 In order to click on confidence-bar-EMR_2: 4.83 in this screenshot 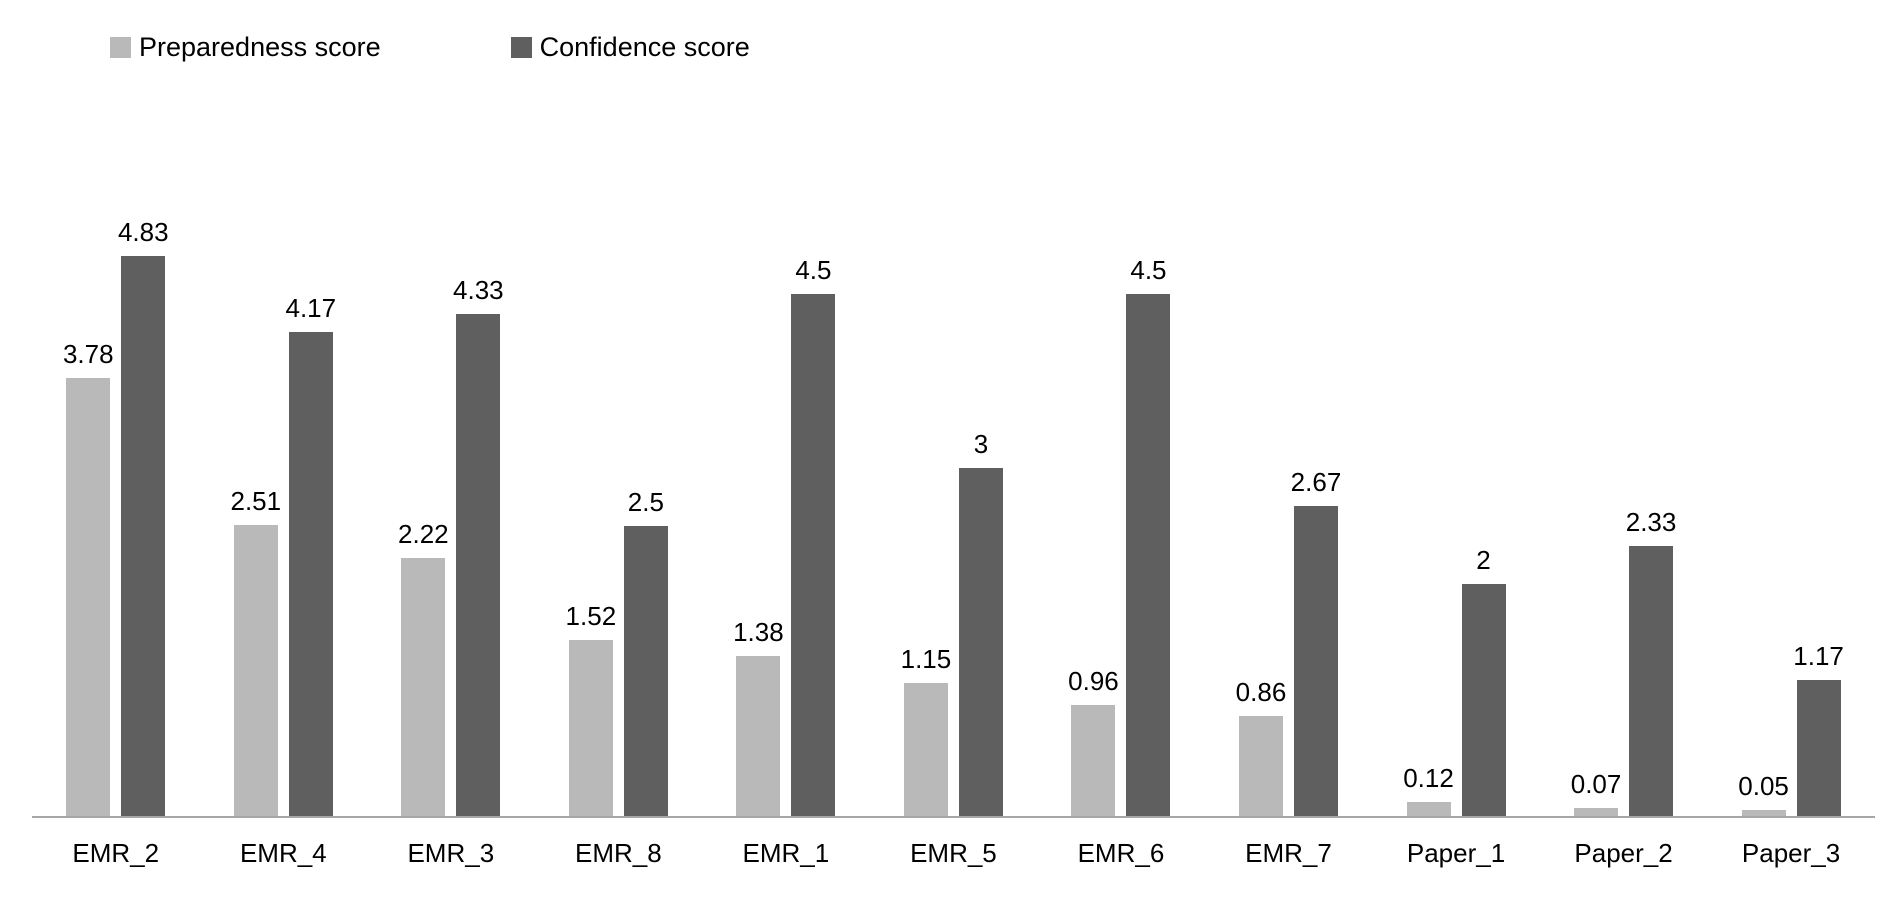, I will do `click(143, 516)`.